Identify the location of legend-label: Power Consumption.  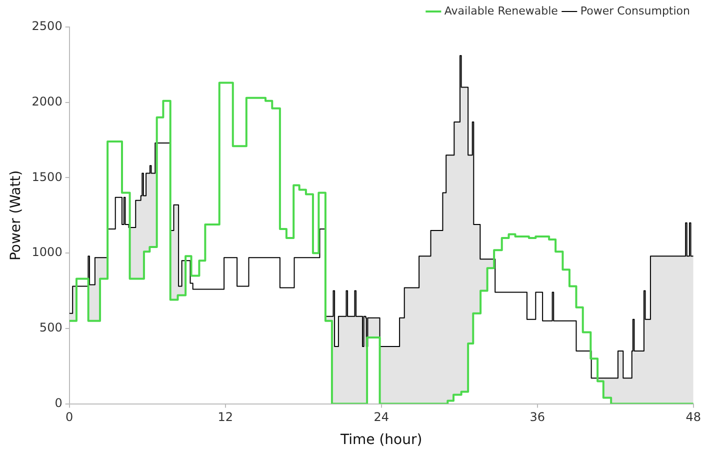
(635, 11).